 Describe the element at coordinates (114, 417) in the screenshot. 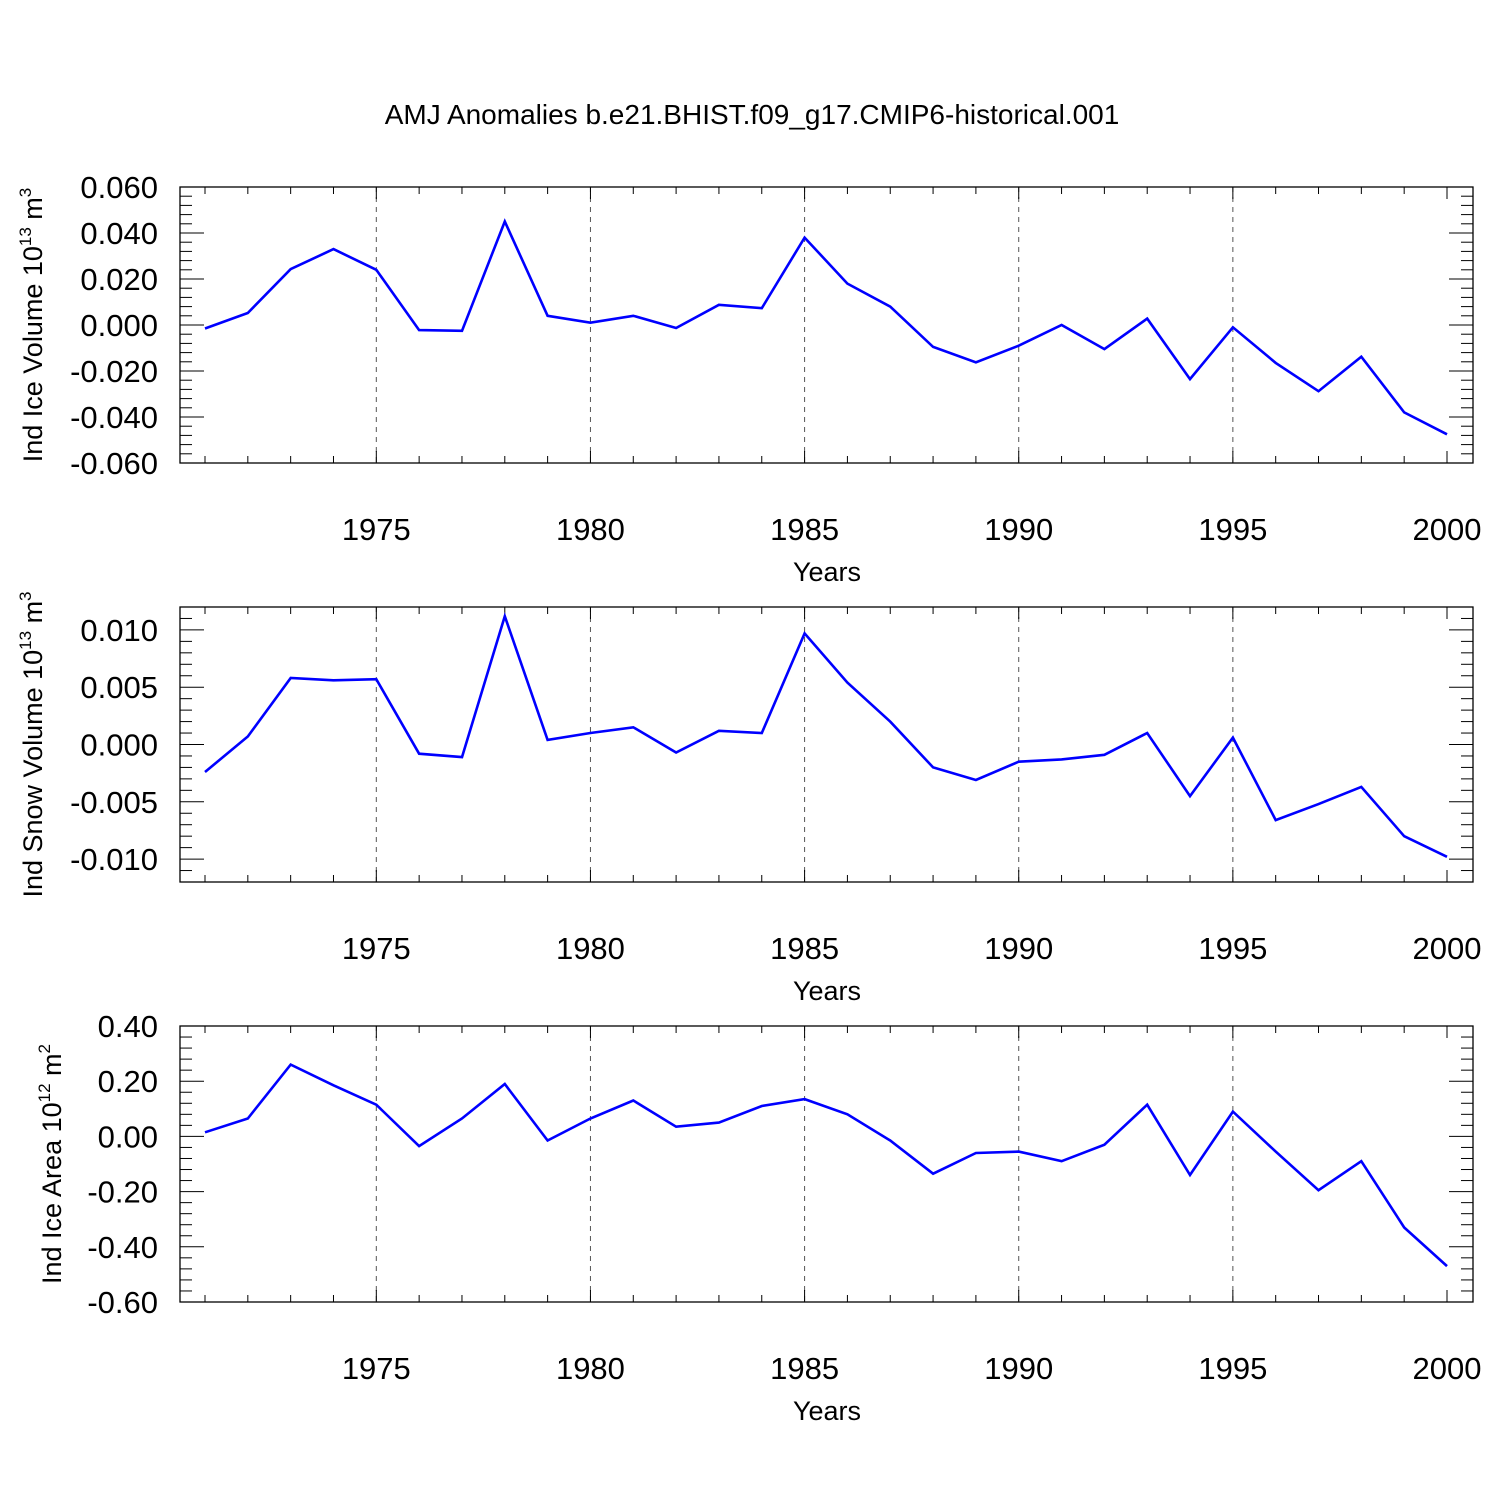

I see `y-tick-label: -0.040` at that location.